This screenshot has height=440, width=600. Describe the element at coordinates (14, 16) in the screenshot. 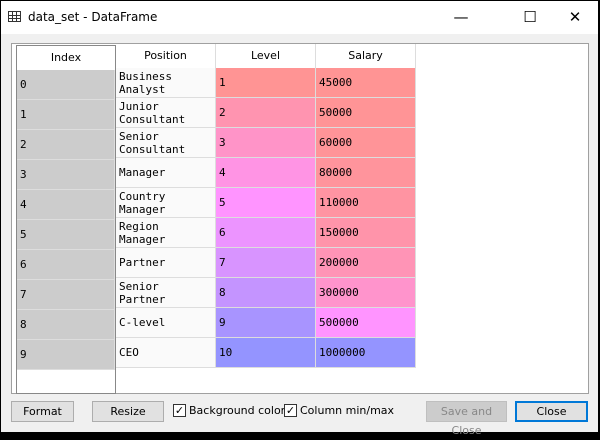

I see `table-icon` at that location.